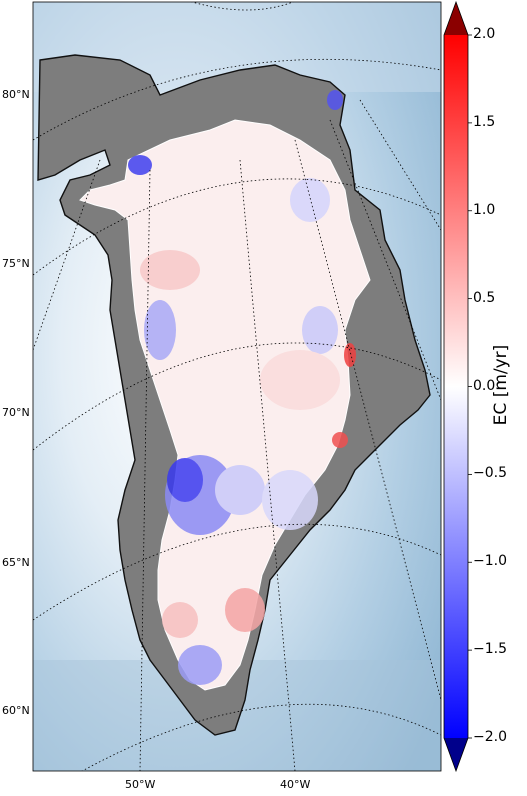 This screenshot has height=796, width=527. What do you see at coordinates (484, 297) in the screenshot?
I see `colorbar-tick-label: 0.5` at bounding box center [484, 297].